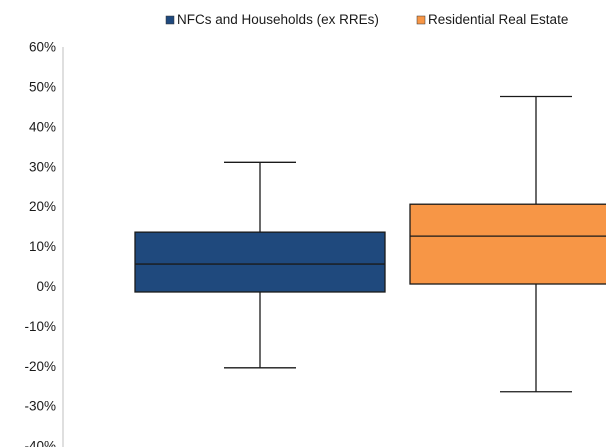  I want to click on legend-label-rre: Residential Real Estate, so click(498, 19).